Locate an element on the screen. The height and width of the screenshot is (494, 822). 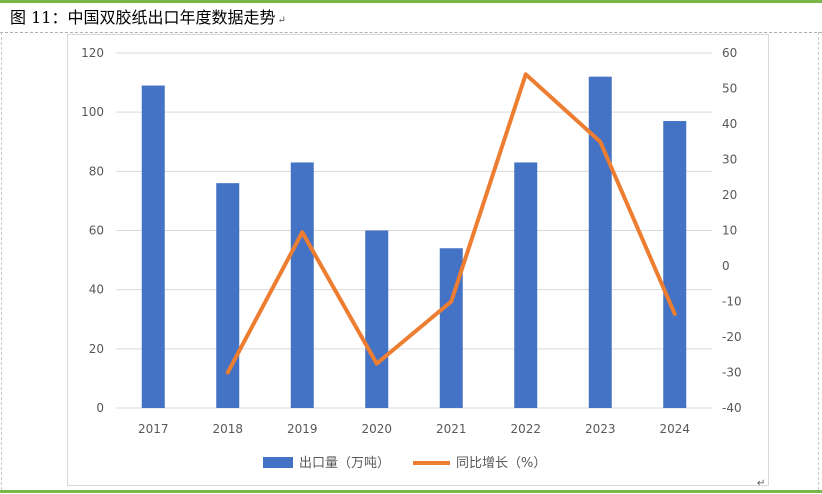
x-tick-label: 2021 is located at coordinates (451, 429).